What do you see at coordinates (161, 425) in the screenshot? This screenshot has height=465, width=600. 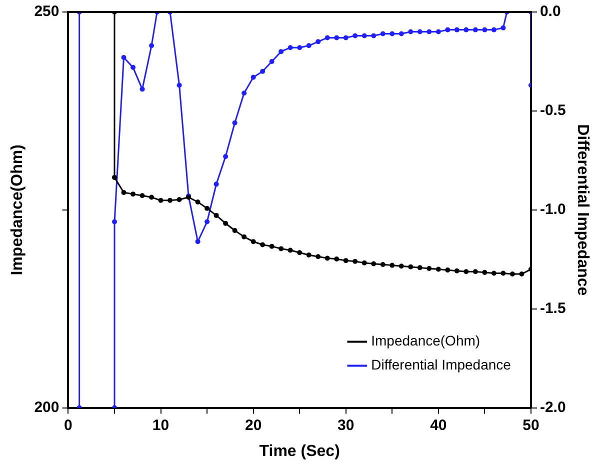 I see `x-tick-label: 10` at bounding box center [161, 425].